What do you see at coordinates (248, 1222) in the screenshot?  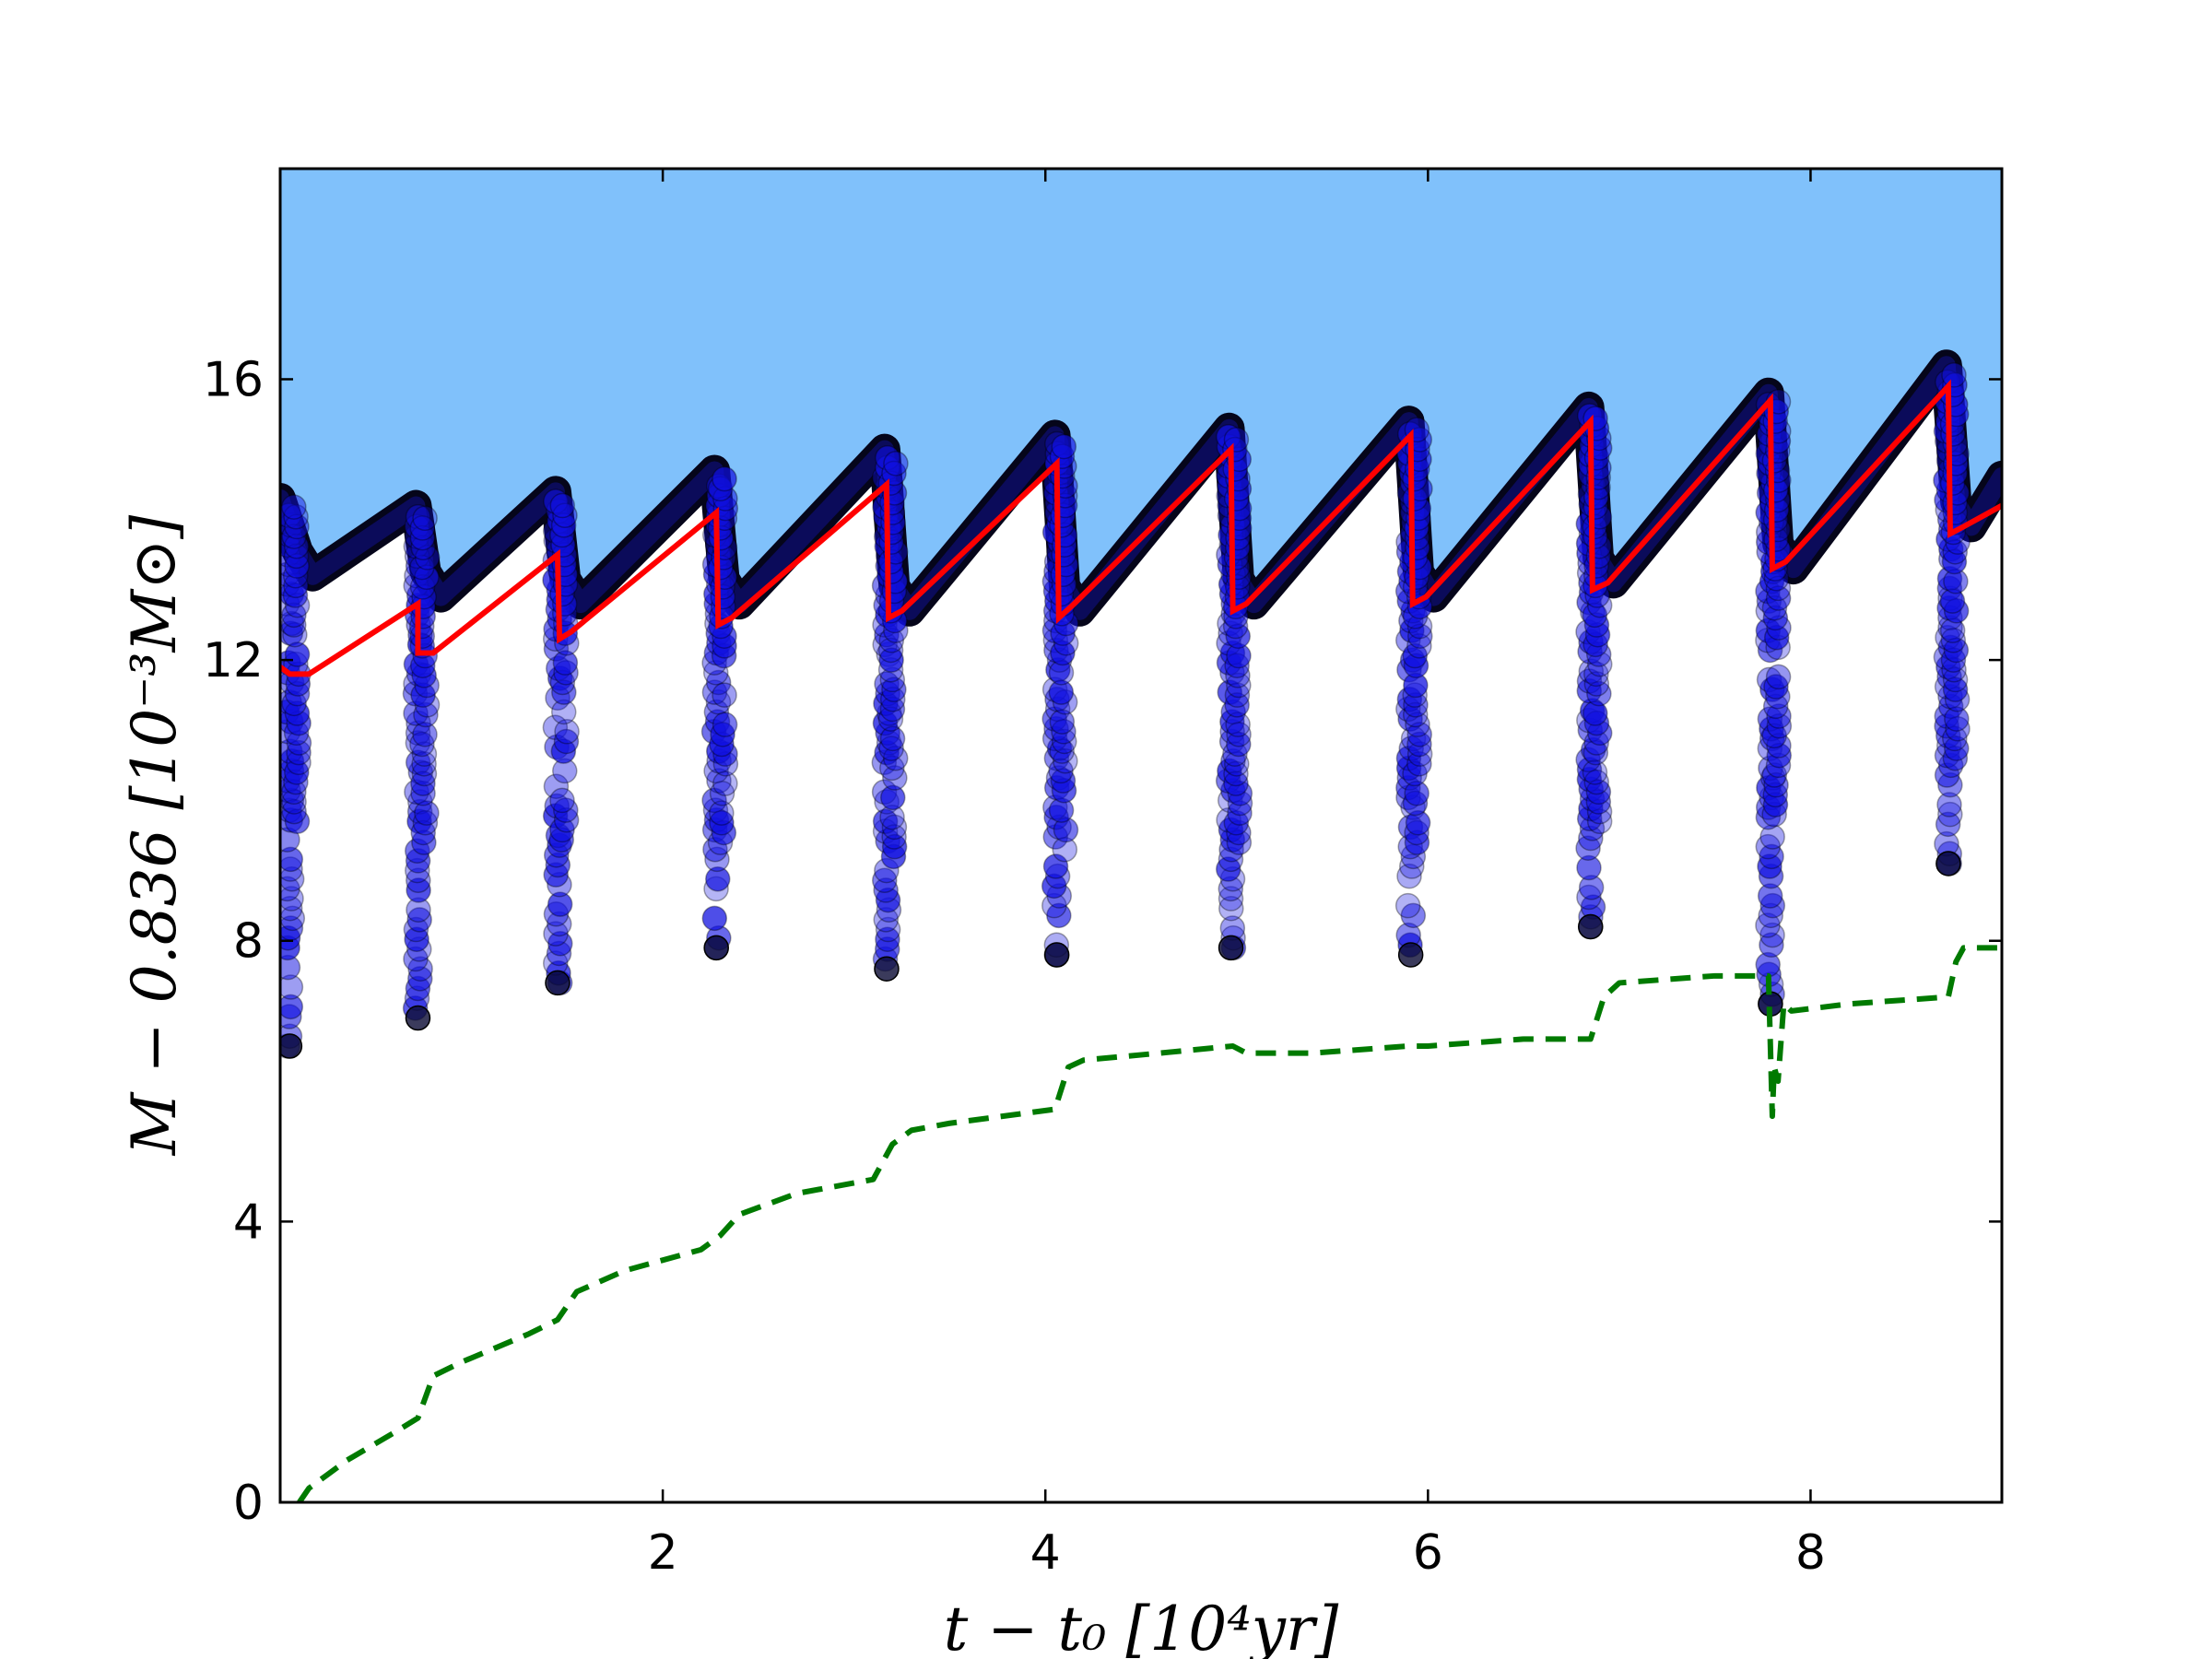 I see `y-tick-label: 4` at bounding box center [248, 1222].